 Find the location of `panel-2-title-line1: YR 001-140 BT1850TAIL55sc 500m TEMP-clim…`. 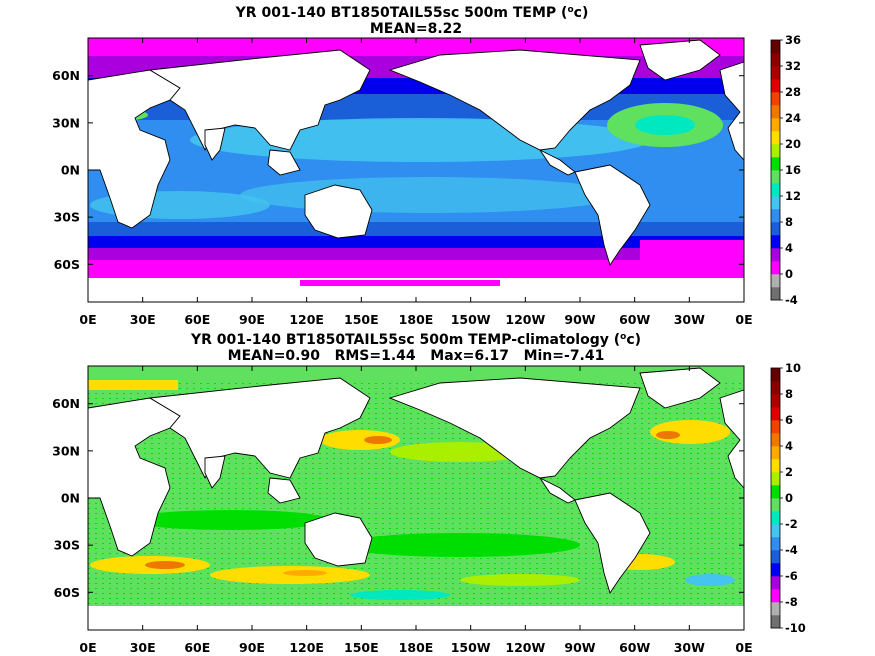

panel-2-title-line1: YR 001-140 BT1850TAIL55sc 500m TEMP-clim… is located at coordinates (415, 340).